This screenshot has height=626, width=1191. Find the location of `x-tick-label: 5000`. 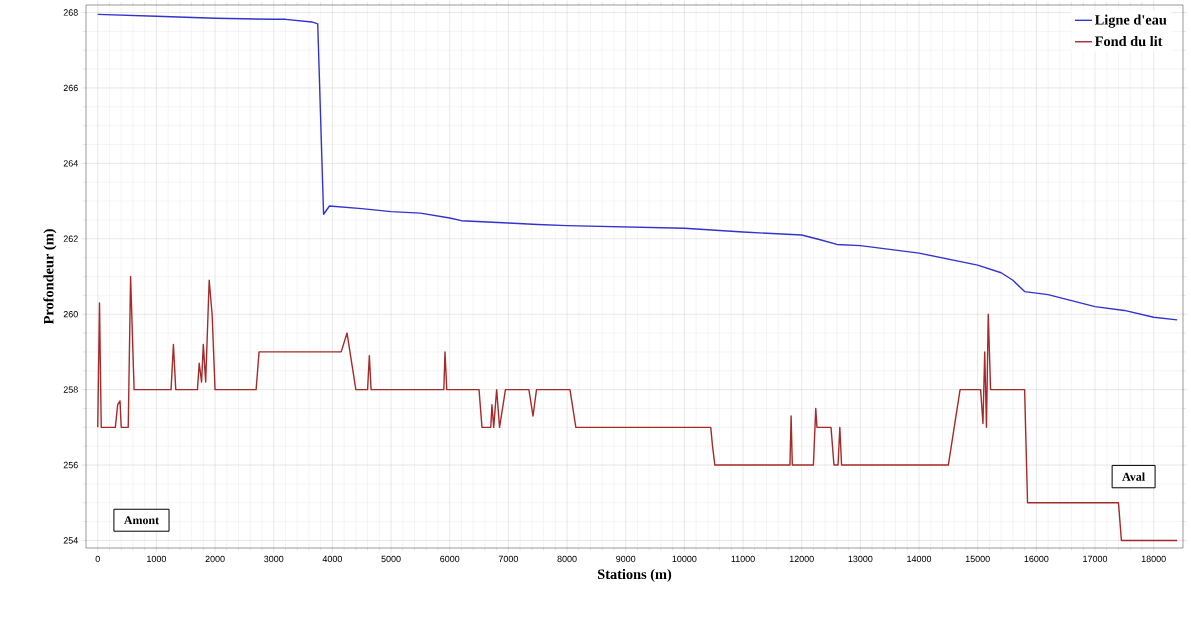

x-tick-label: 5000 is located at coordinates (391, 559).